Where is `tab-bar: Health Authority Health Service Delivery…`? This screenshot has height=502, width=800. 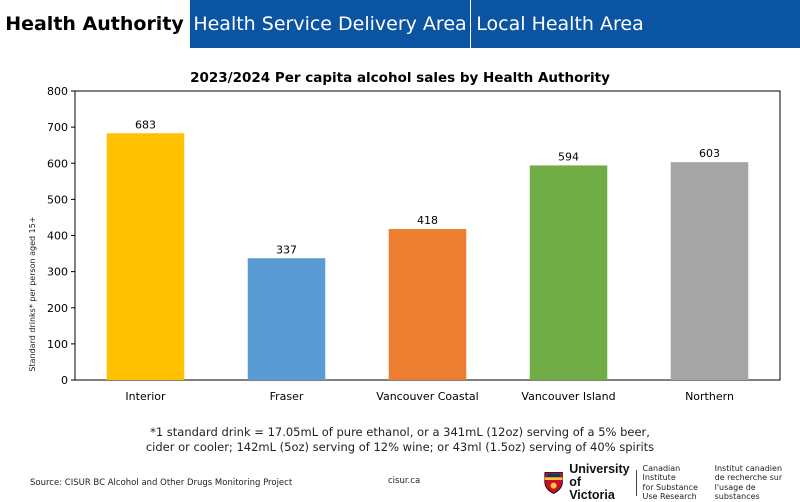 tab-bar: Health Authority Health Service Delivery… is located at coordinates (400, 24).